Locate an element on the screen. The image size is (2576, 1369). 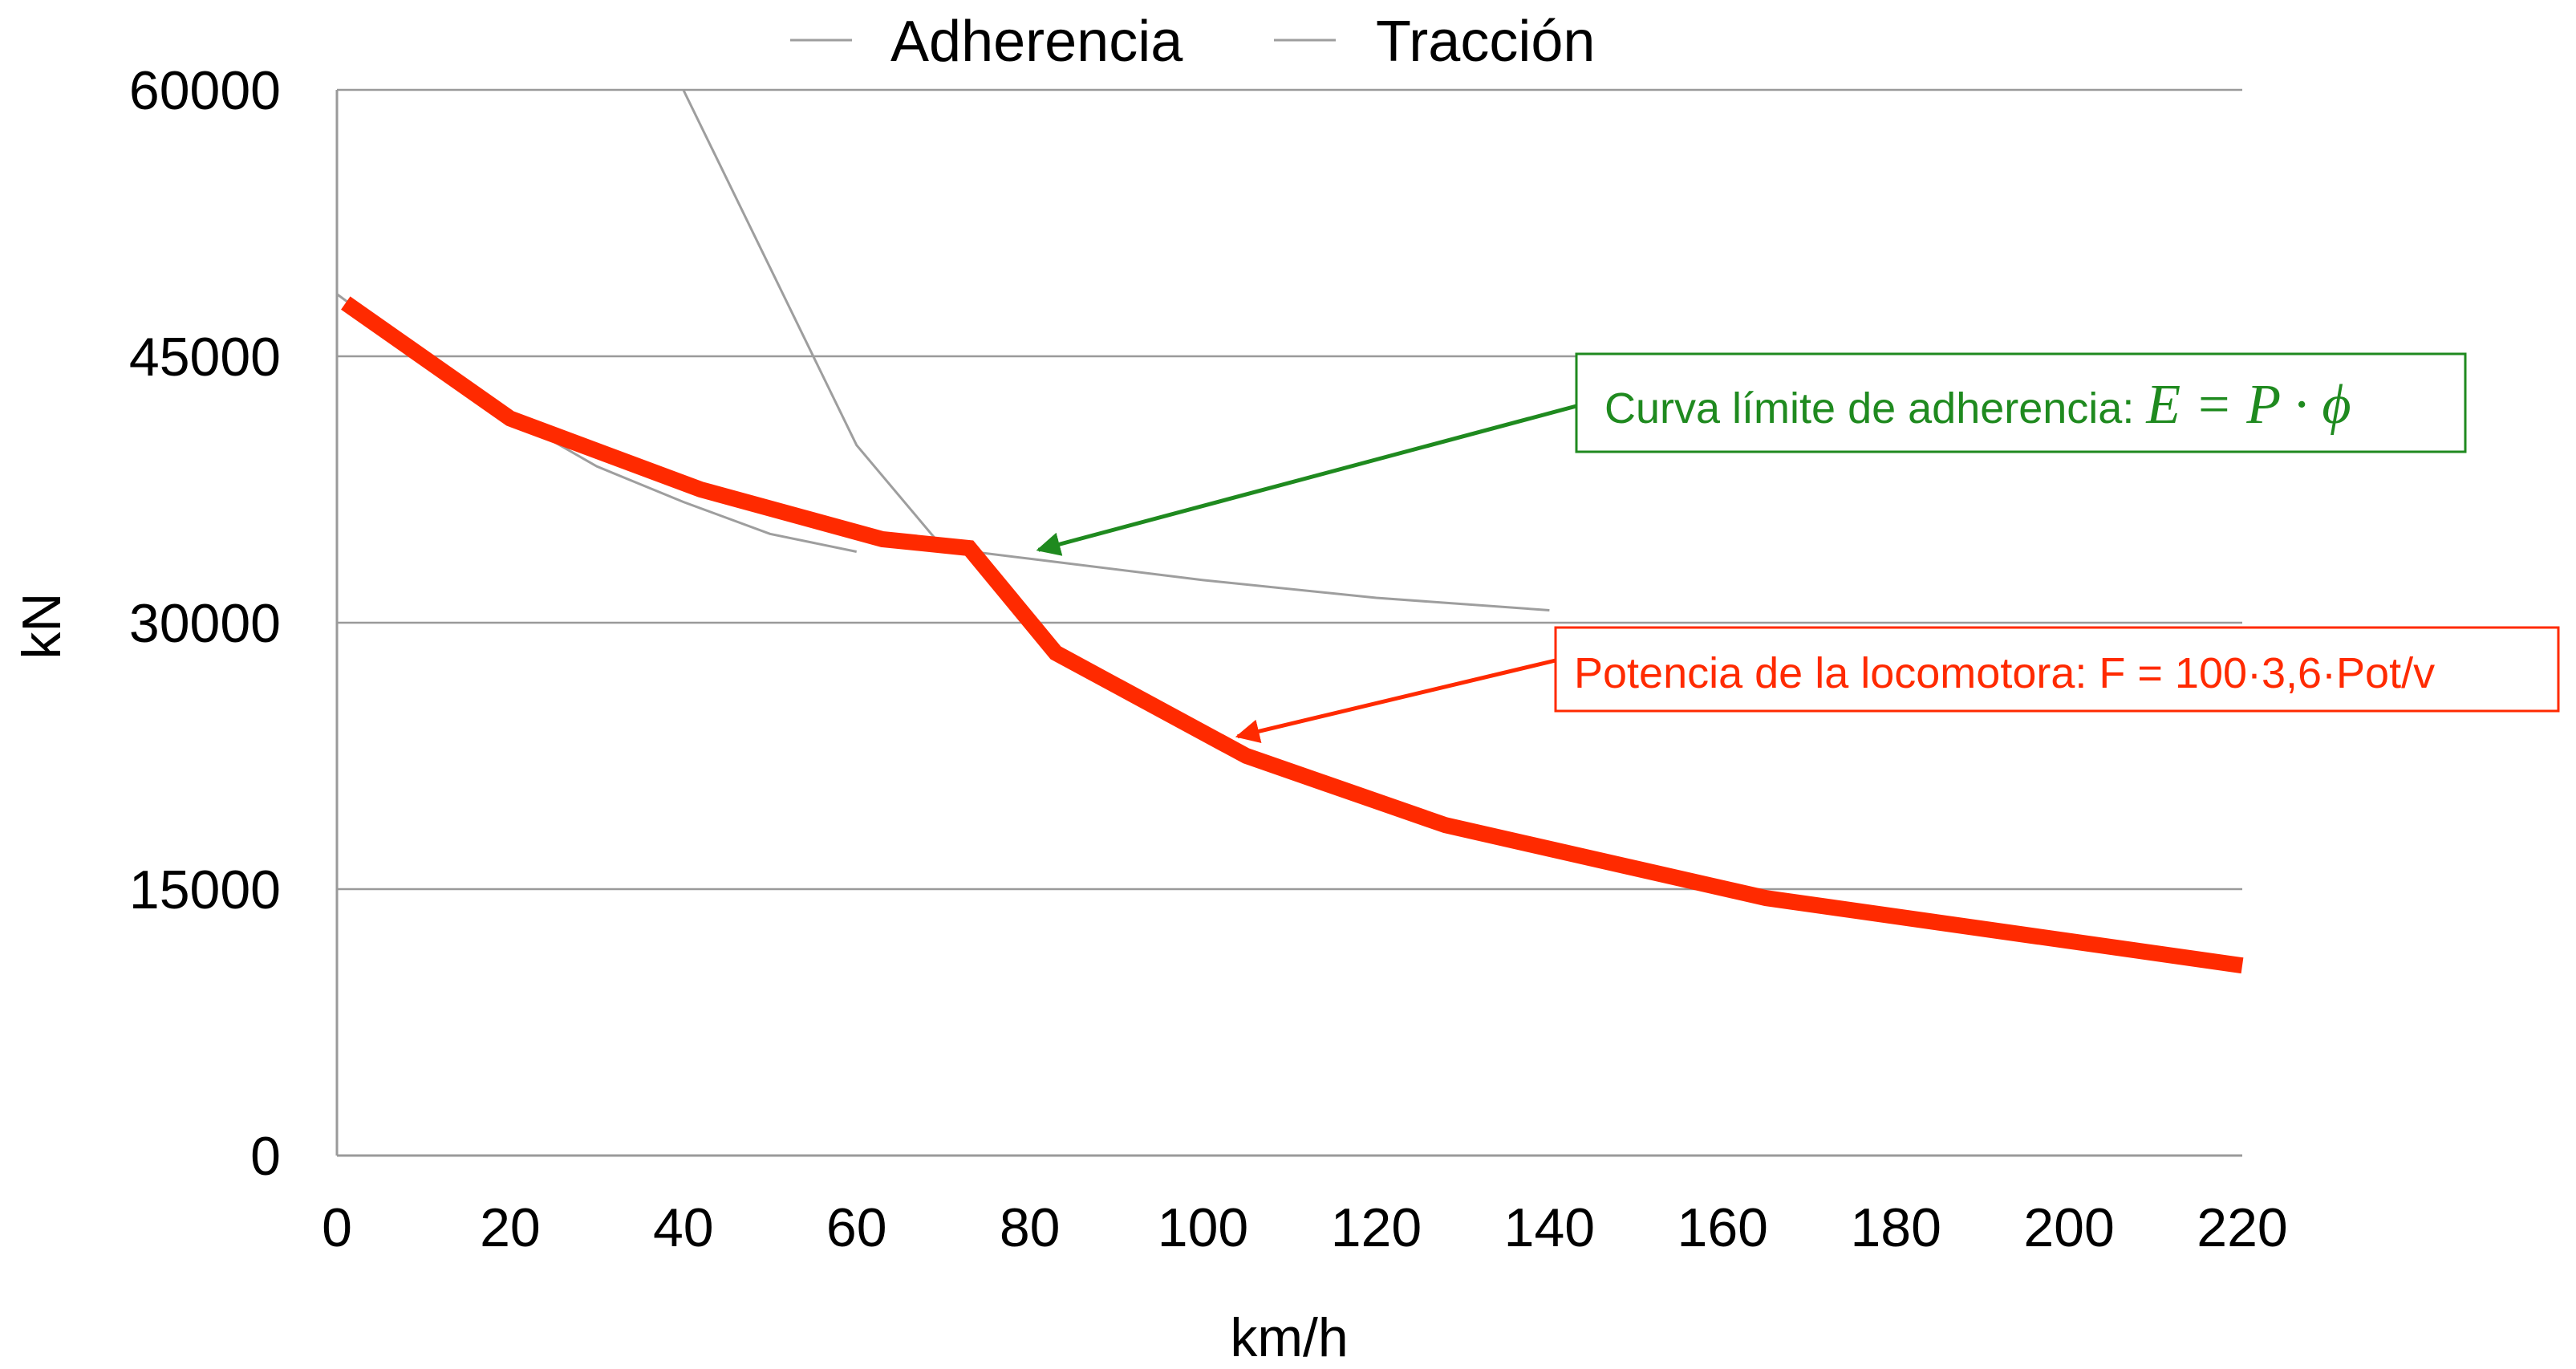
y-tick-label-0: 0 is located at coordinates (265, 1156).